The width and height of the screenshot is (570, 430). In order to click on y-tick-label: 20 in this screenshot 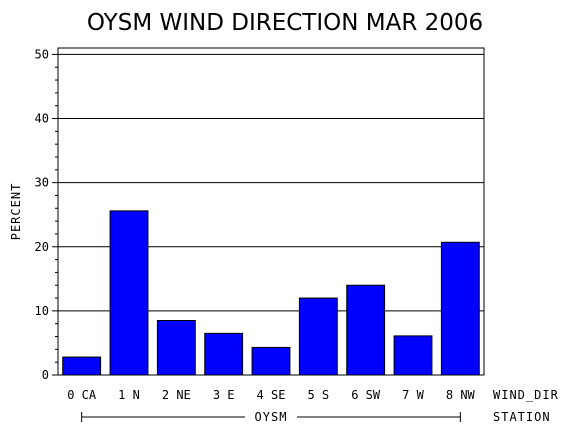, I will do `click(42, 247)`.